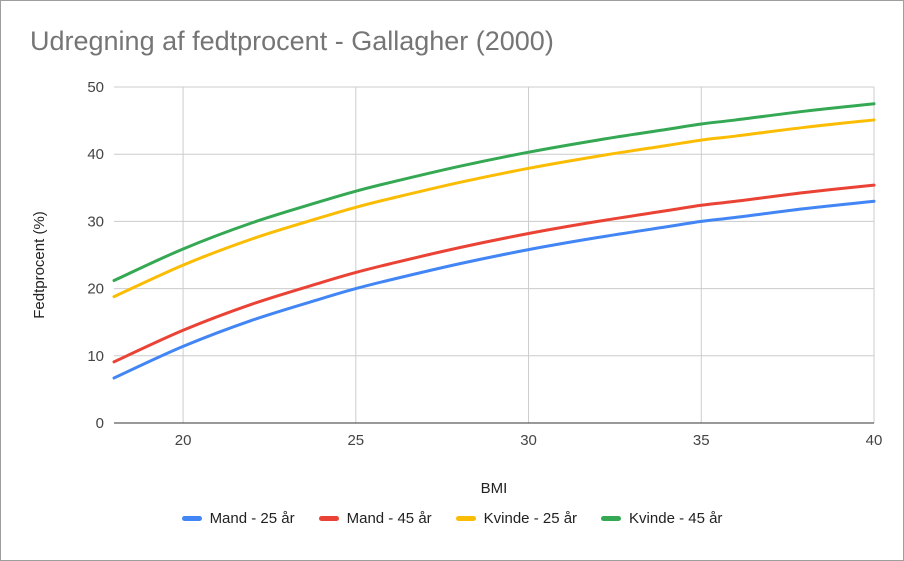 The height and width of the screenshot is (561, 904). What do you see at coordinates (95, 221) in the screenshot?
I see `y-tick-label: 30` at bounding box center [95, 221].